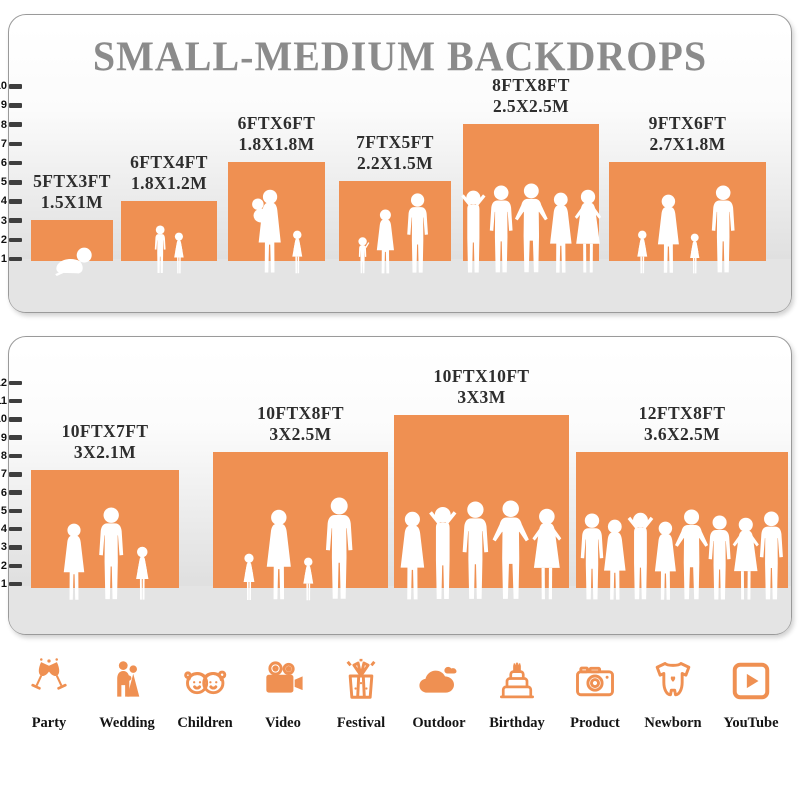 Image resolution: width=800 pixels, height=800 pixels. I want to click on children-icon, so click(205, 681).